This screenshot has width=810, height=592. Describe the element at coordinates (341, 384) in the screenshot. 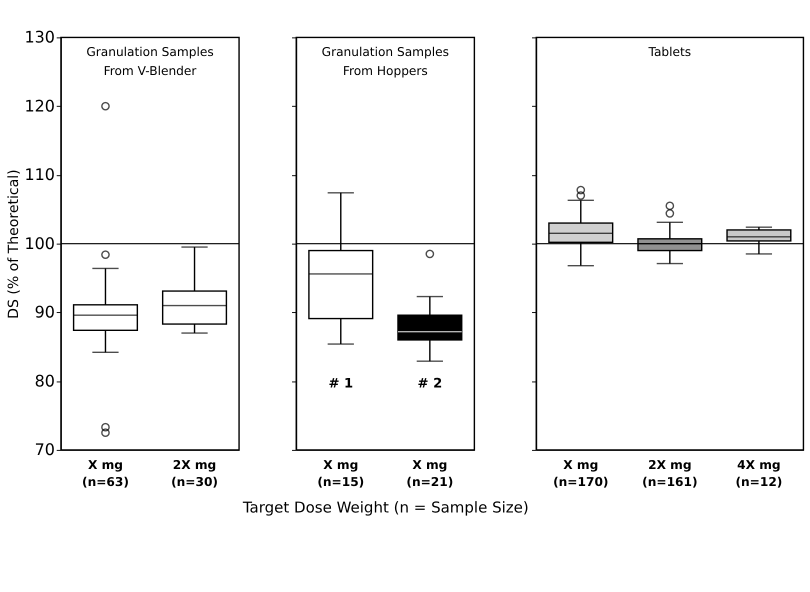

I see `annotation: # 1` at that location.